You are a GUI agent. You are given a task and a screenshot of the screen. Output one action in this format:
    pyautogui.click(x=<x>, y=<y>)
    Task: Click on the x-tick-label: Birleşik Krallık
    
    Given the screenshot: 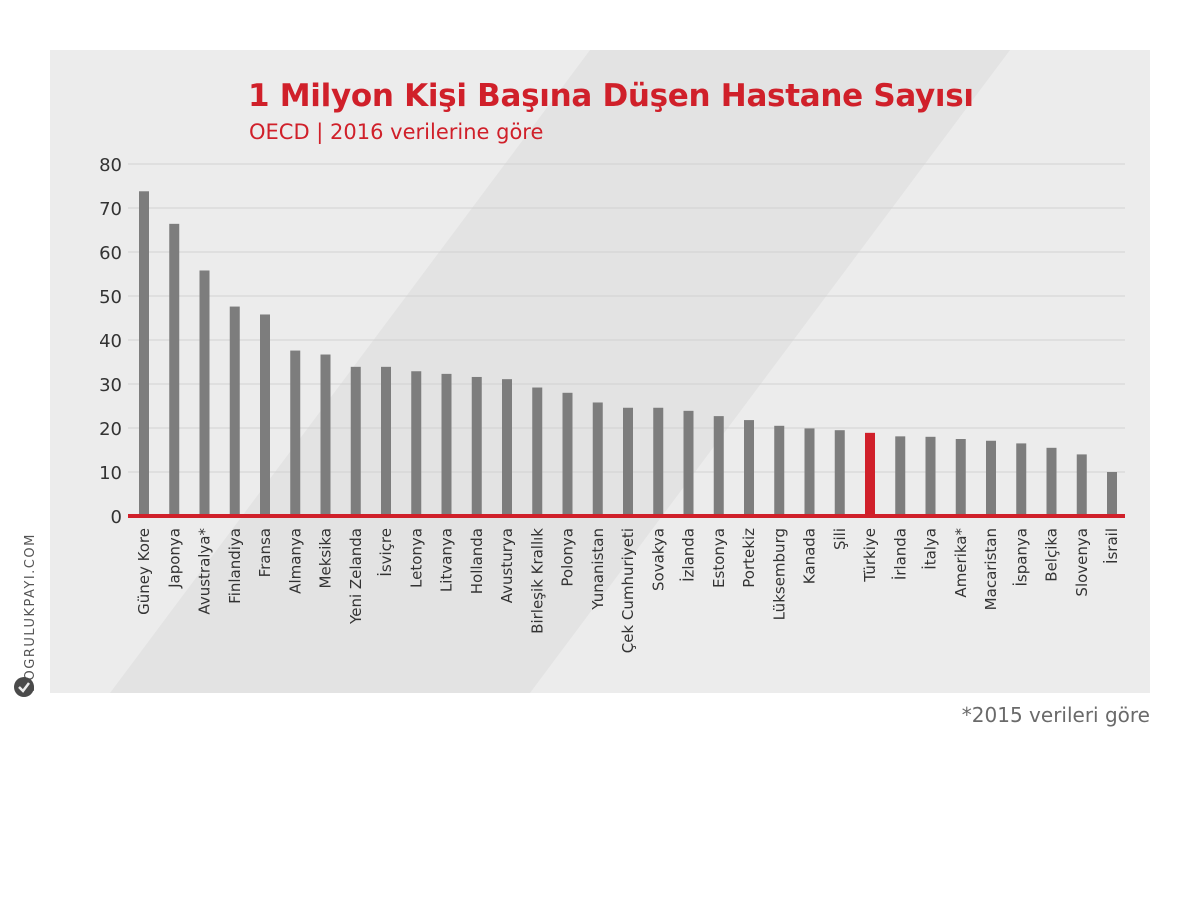 What is the action you would take?
    pyautogui.click(x=537, y=581)
    